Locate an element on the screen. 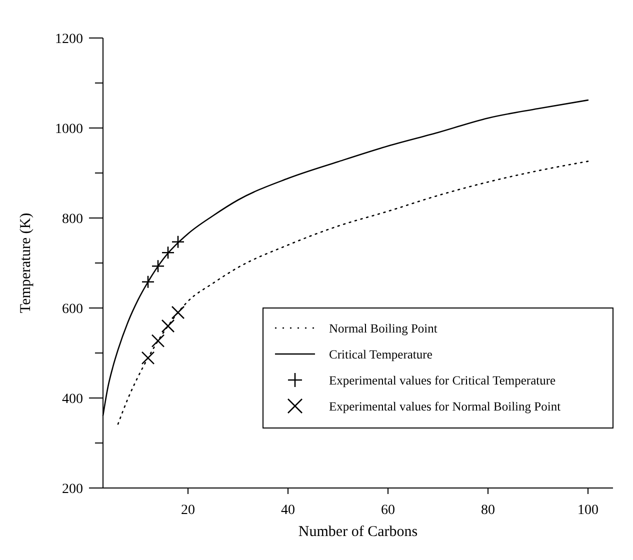 This screenshot has width=633, height=560. x-tick-label: 20 is located at coordinates (188, 510).